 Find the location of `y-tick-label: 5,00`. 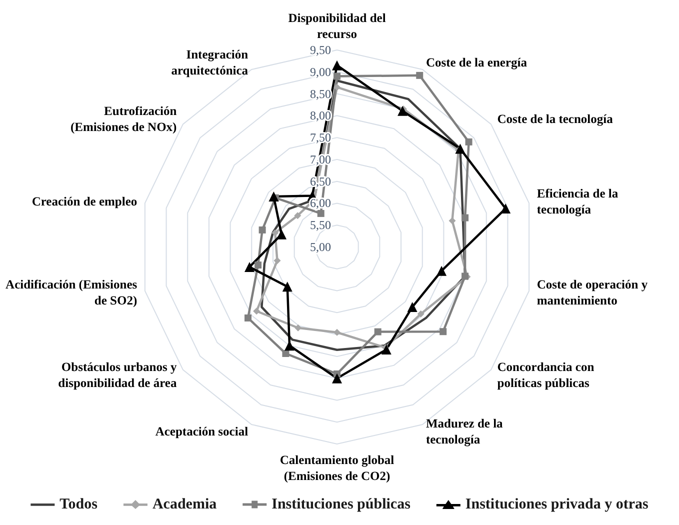

y-tick-label: 5,00 is located at coordinates (320, 247).